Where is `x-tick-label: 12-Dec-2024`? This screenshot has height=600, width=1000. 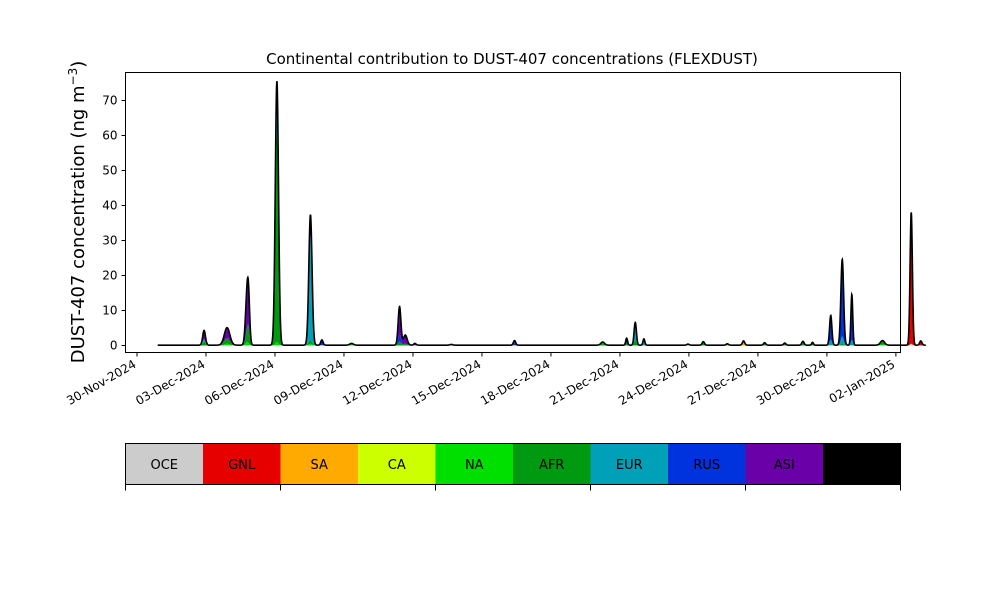 x-tick-label: 12-Dec-2024 is located at coordinates (377, 382).